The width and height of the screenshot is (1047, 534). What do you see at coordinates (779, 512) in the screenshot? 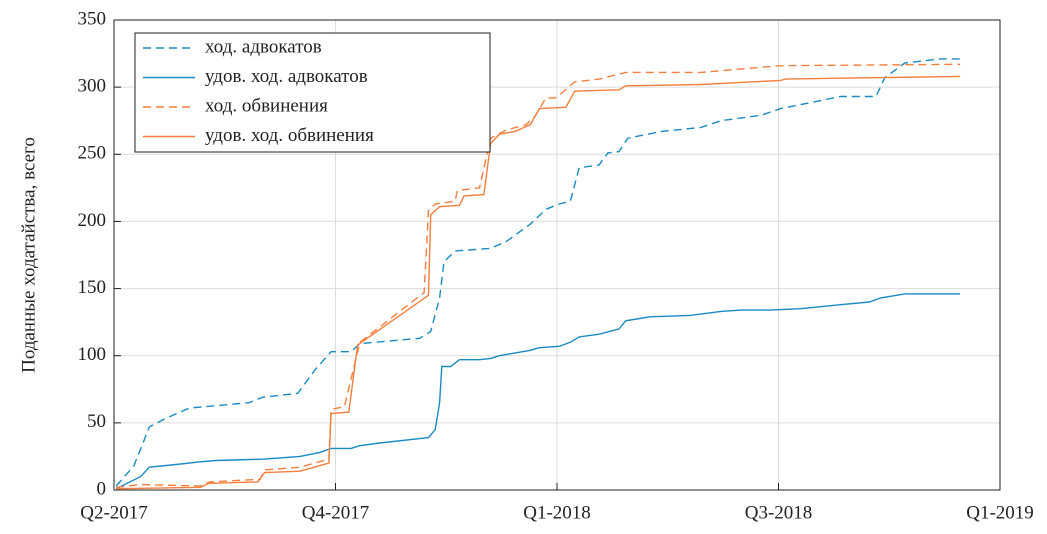
I see `x-tick-label: Q3-2018` at bounding box center [779, 512].